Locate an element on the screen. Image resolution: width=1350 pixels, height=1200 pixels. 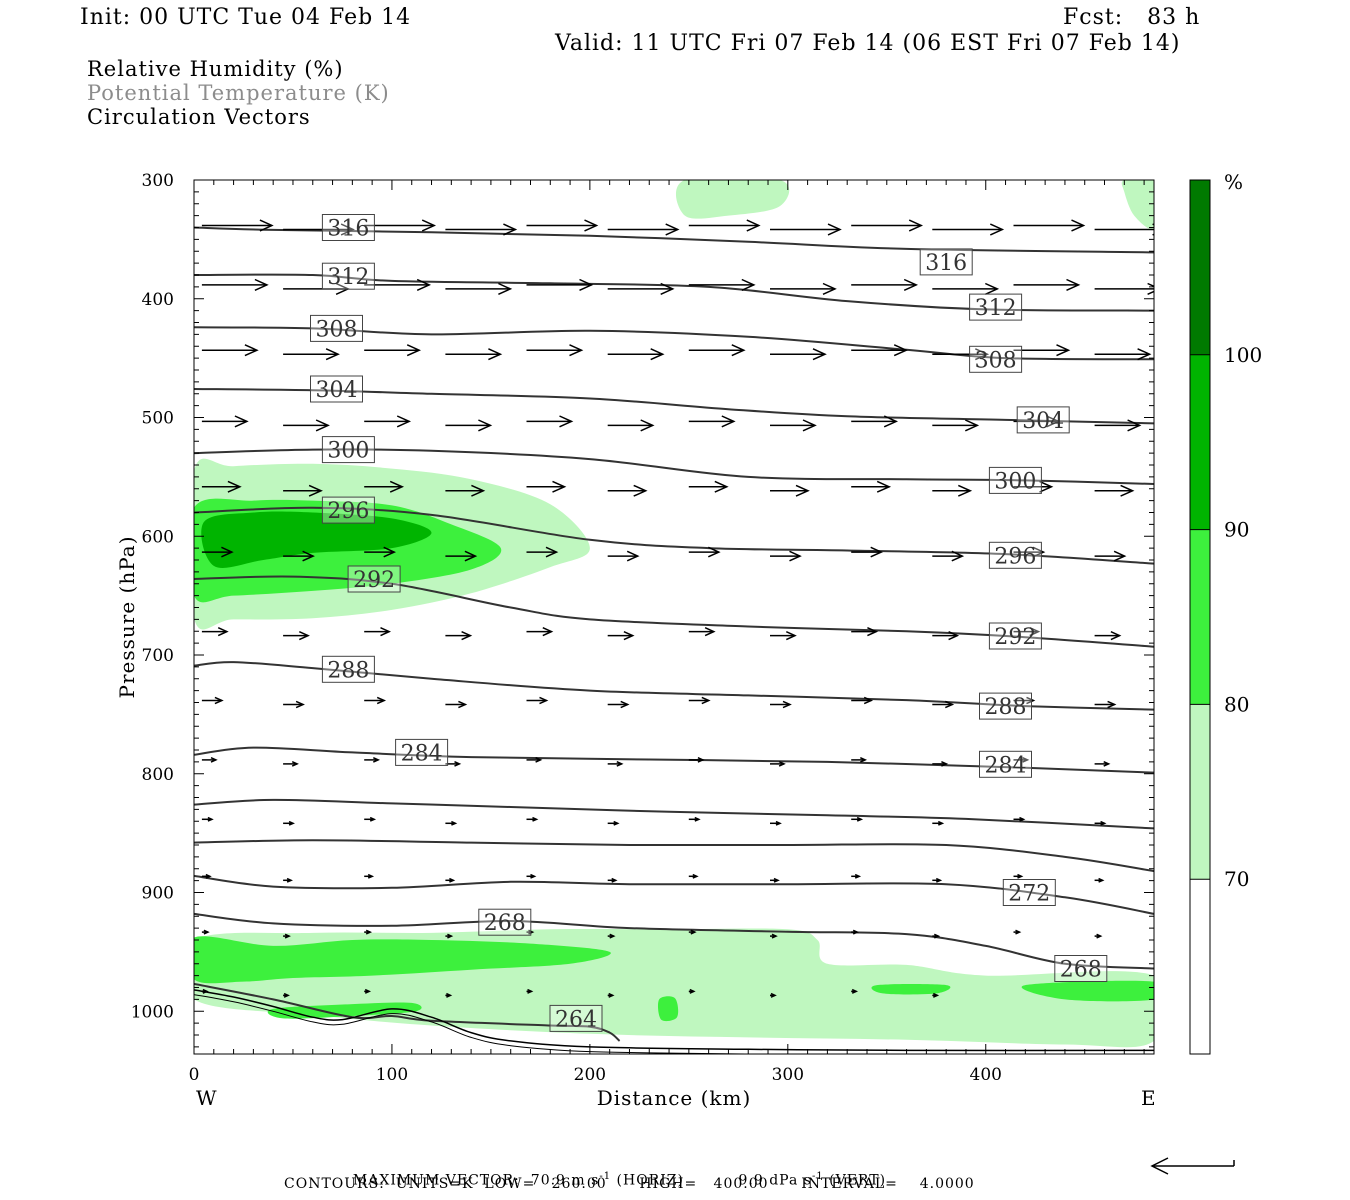
contour-label-text: 316 is located at coordinates (348, 229).